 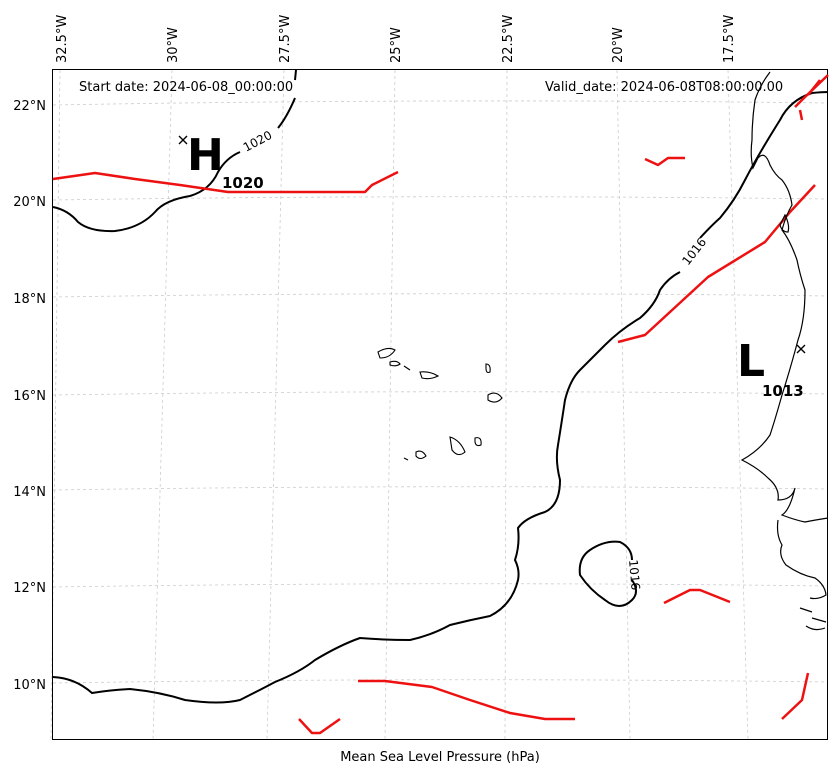 What do you see at coordinates (205, 155) in the screenshot?
I see `high-letter: H` at bounding box center [205, 155].